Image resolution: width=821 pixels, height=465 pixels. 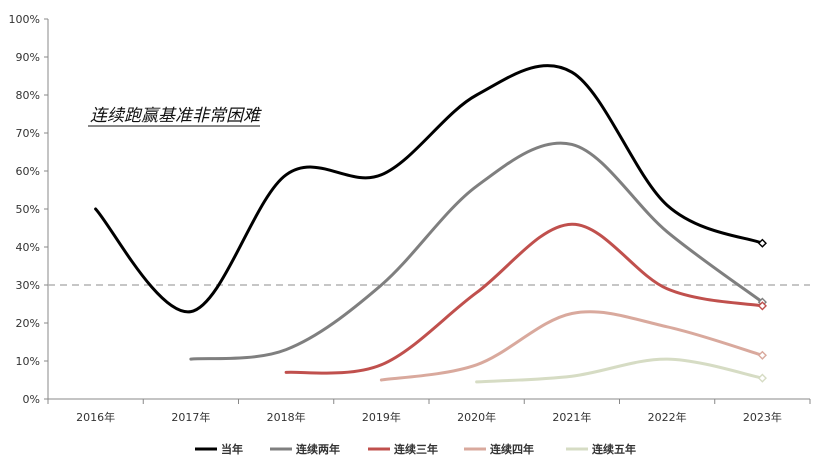 What do you see at coordinates (571, 417) in the screenshot?
I see `x-tick-label: 2021年` at bounding box center [571, 417].